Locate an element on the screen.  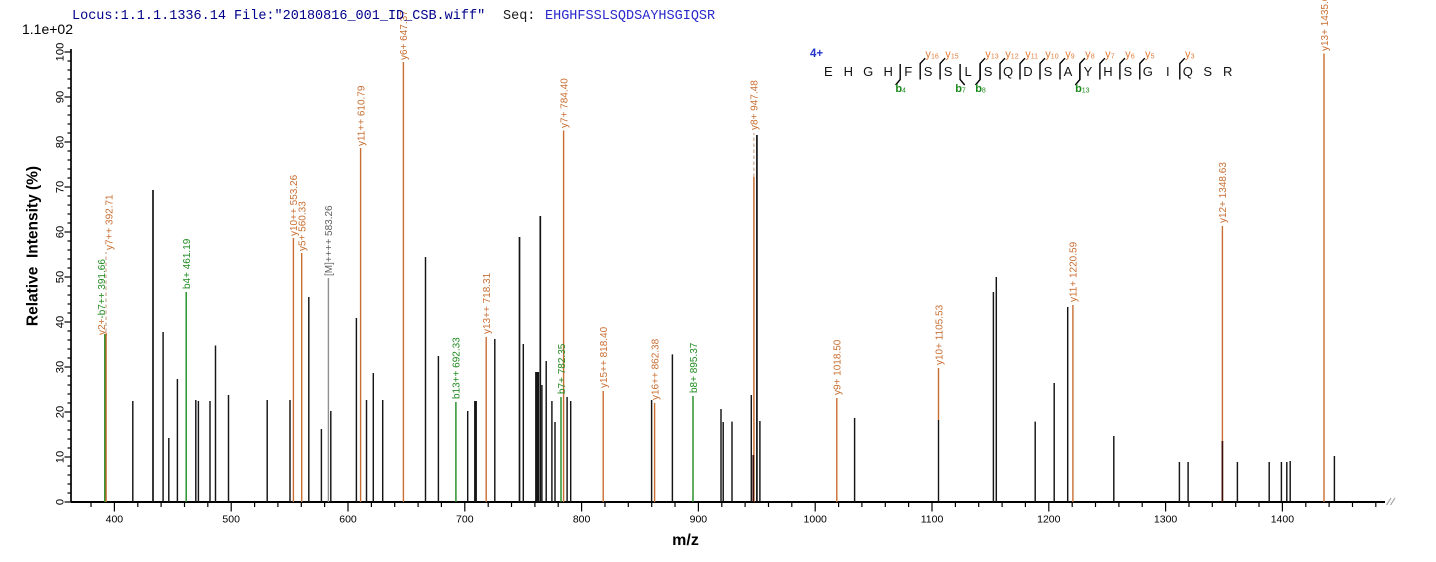
svg-text: Y is located at coordinates (1088, 71).